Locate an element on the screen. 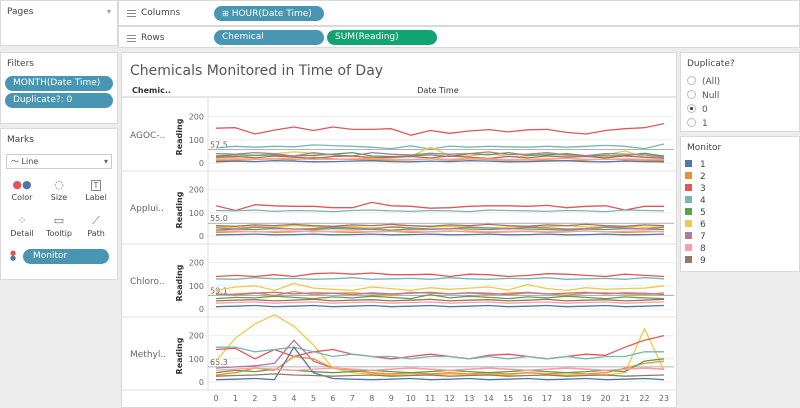 Image resolution: width=800 pixels, height=408 pixels. line-mark-icon: 〜 is located at coordinates (16, 161).